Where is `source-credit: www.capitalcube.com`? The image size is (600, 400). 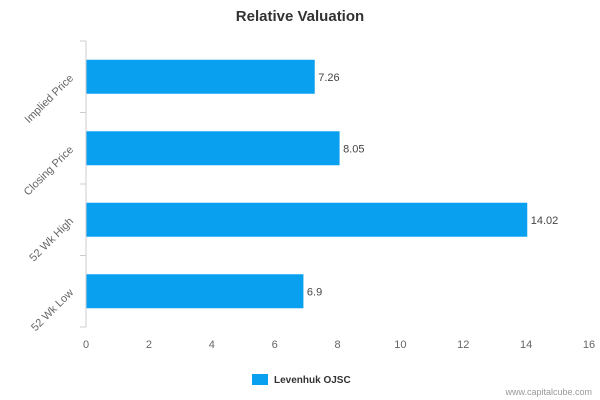
source-credit: www.capitalcube.com is located at coordinates (548, 392).